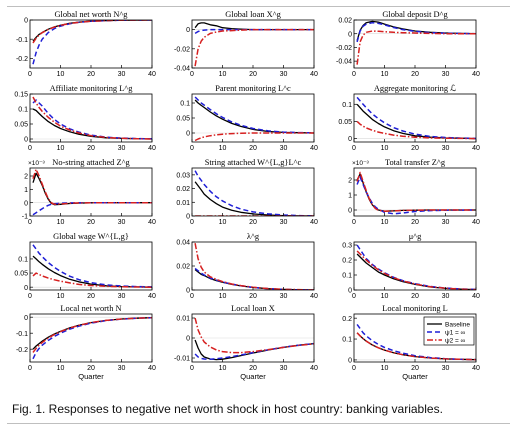 Image resolution: width=517 pixels, height=427 pixels. Describe the element at coordinates (347, 246) in the screenshot. I see `y-tick-label: 0.3` at that location.